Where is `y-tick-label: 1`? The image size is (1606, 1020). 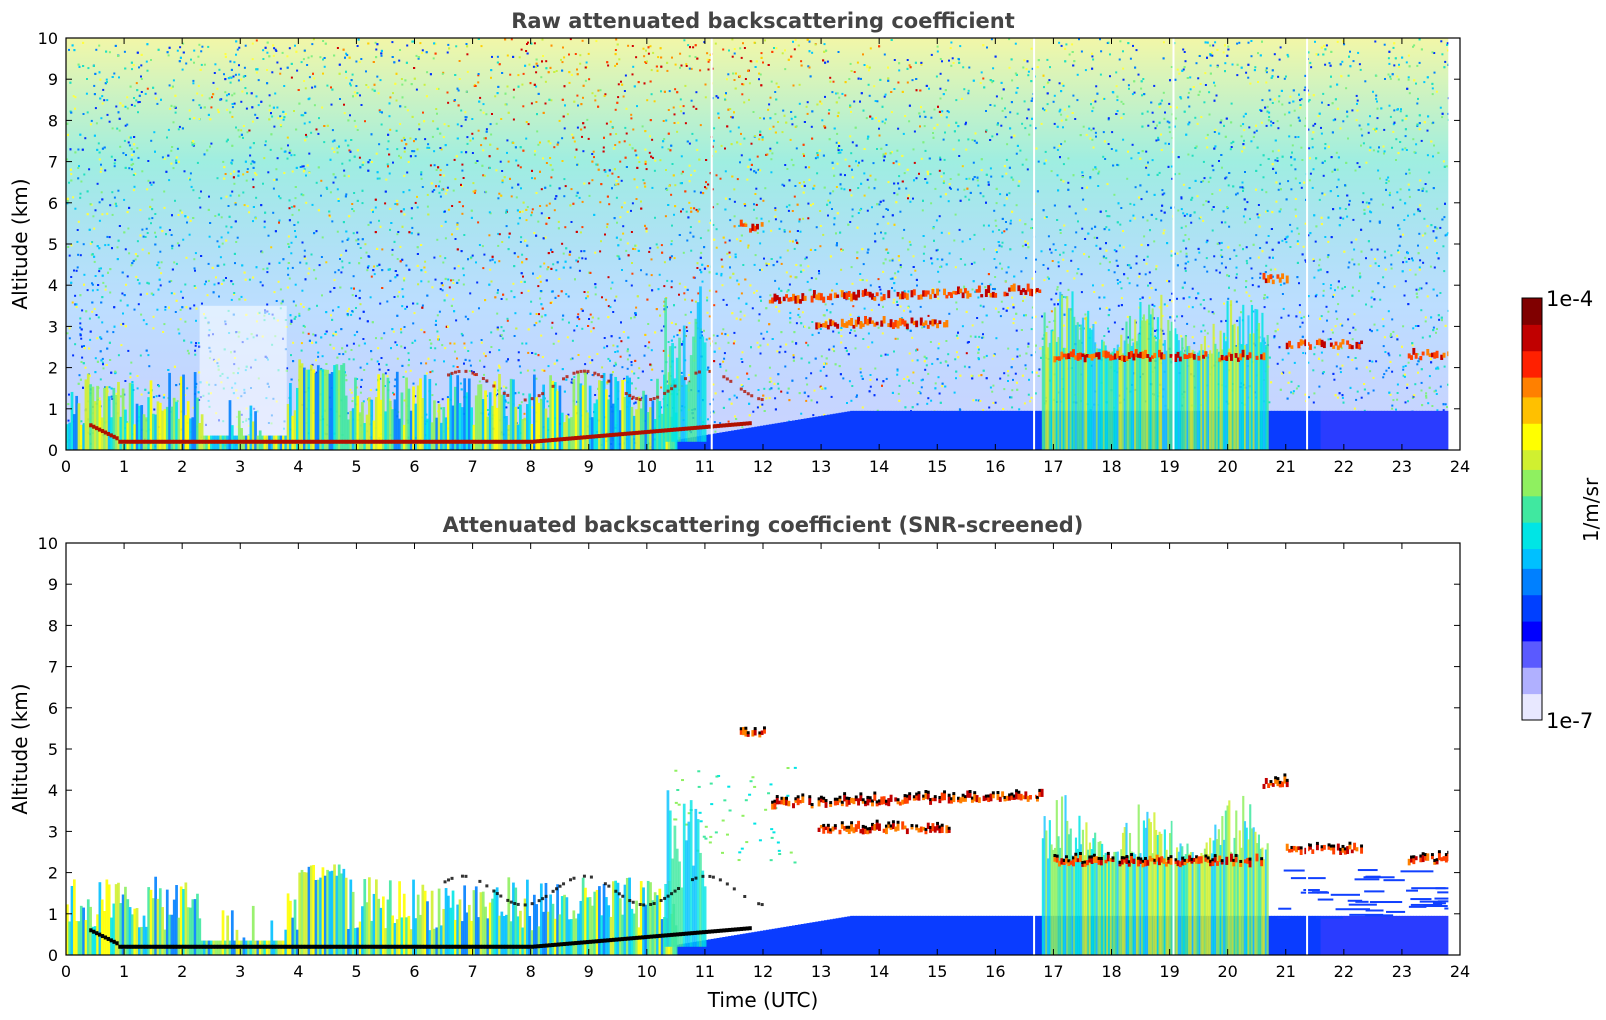
y-tick-label: 1 is located at coordinates (53, 409).